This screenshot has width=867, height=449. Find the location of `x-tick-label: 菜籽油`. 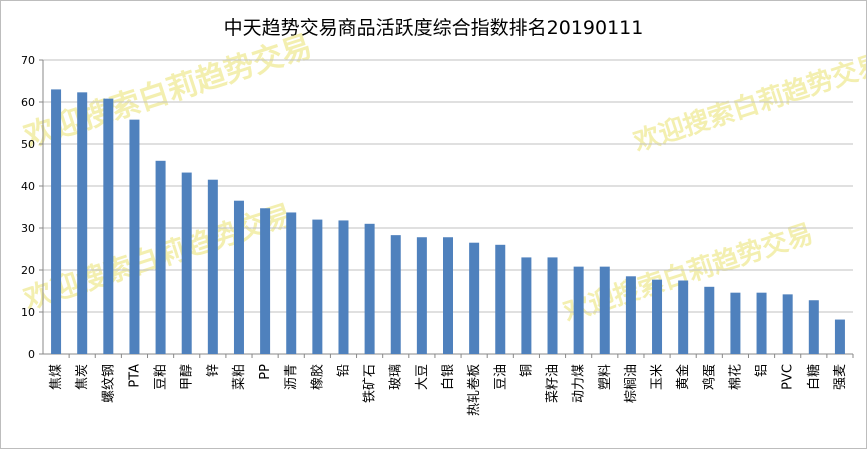

x-tick-label: 菜籽油 is located at coordinates (553, 383).